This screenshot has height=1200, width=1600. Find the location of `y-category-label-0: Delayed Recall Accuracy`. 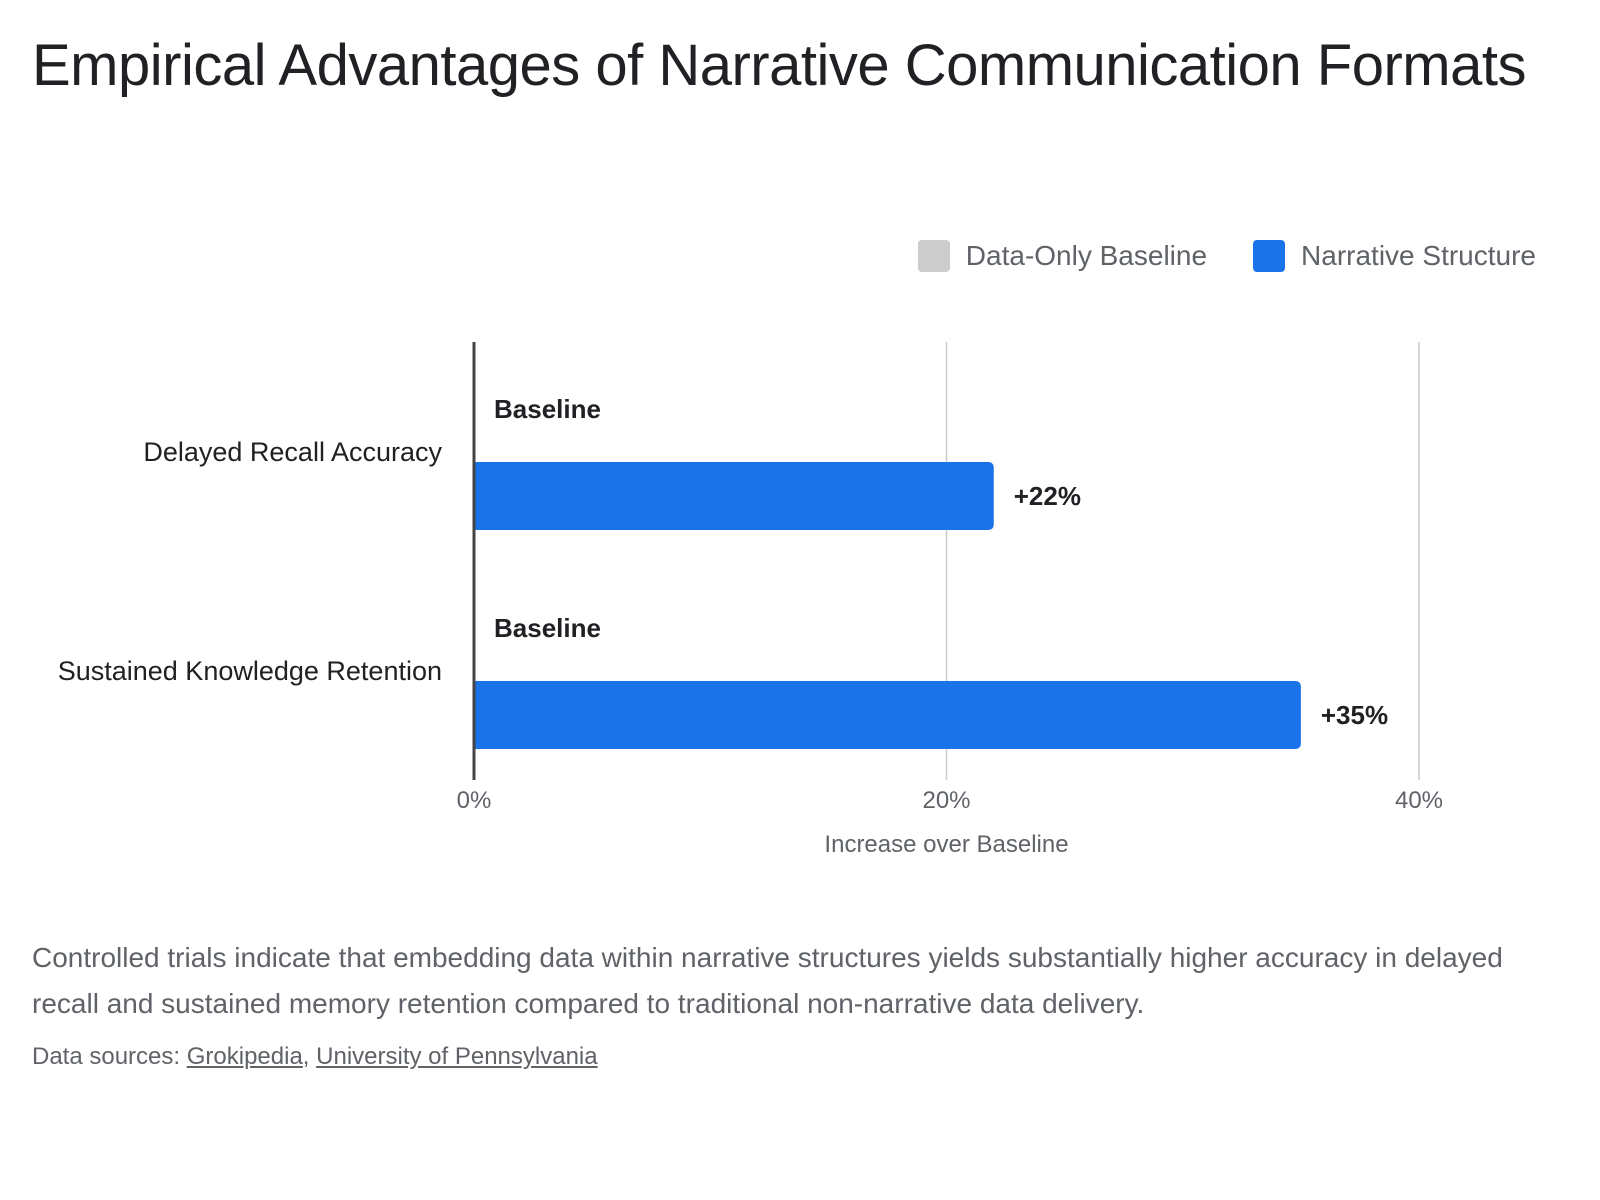

y-category-label-0: Delayed Recall Accuracy is located at coordinates (292, 452).